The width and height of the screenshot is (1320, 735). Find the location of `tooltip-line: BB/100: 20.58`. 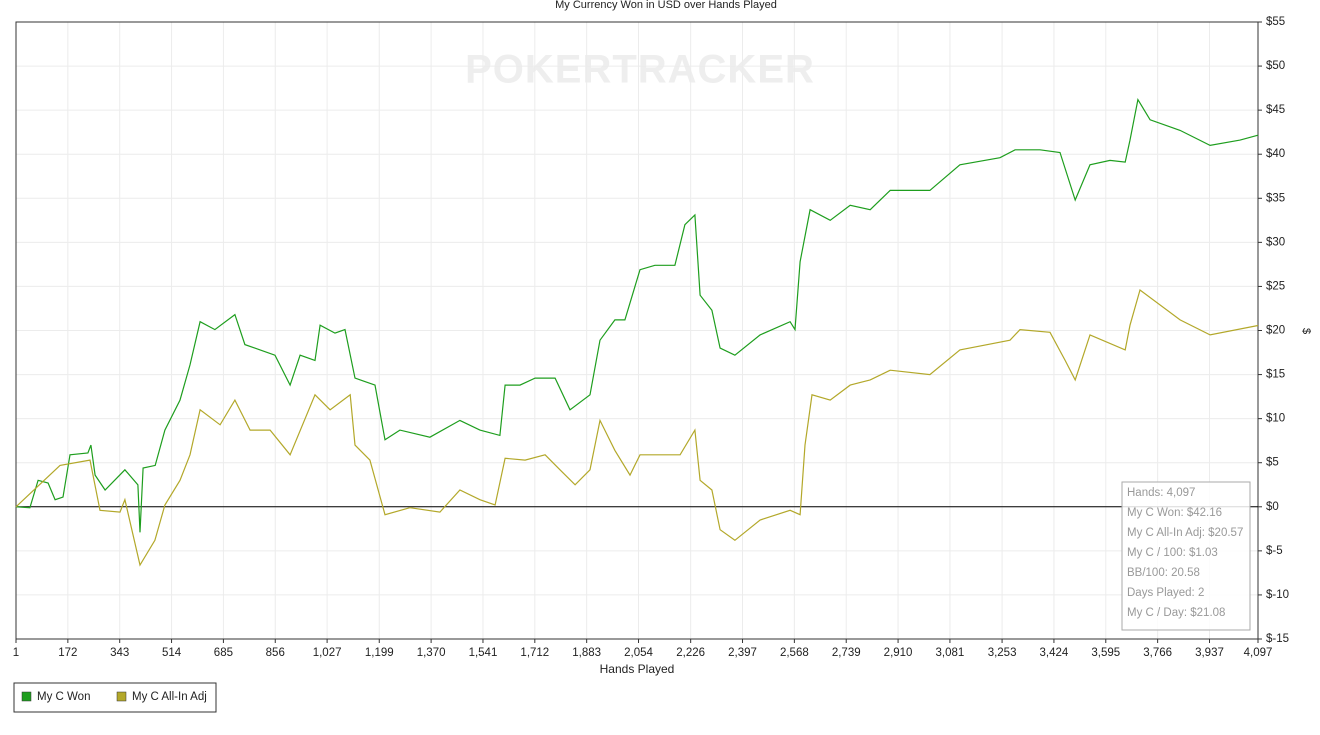

tooltip-line: BB/100: 20.58 is located at coordinates (1163, 573).